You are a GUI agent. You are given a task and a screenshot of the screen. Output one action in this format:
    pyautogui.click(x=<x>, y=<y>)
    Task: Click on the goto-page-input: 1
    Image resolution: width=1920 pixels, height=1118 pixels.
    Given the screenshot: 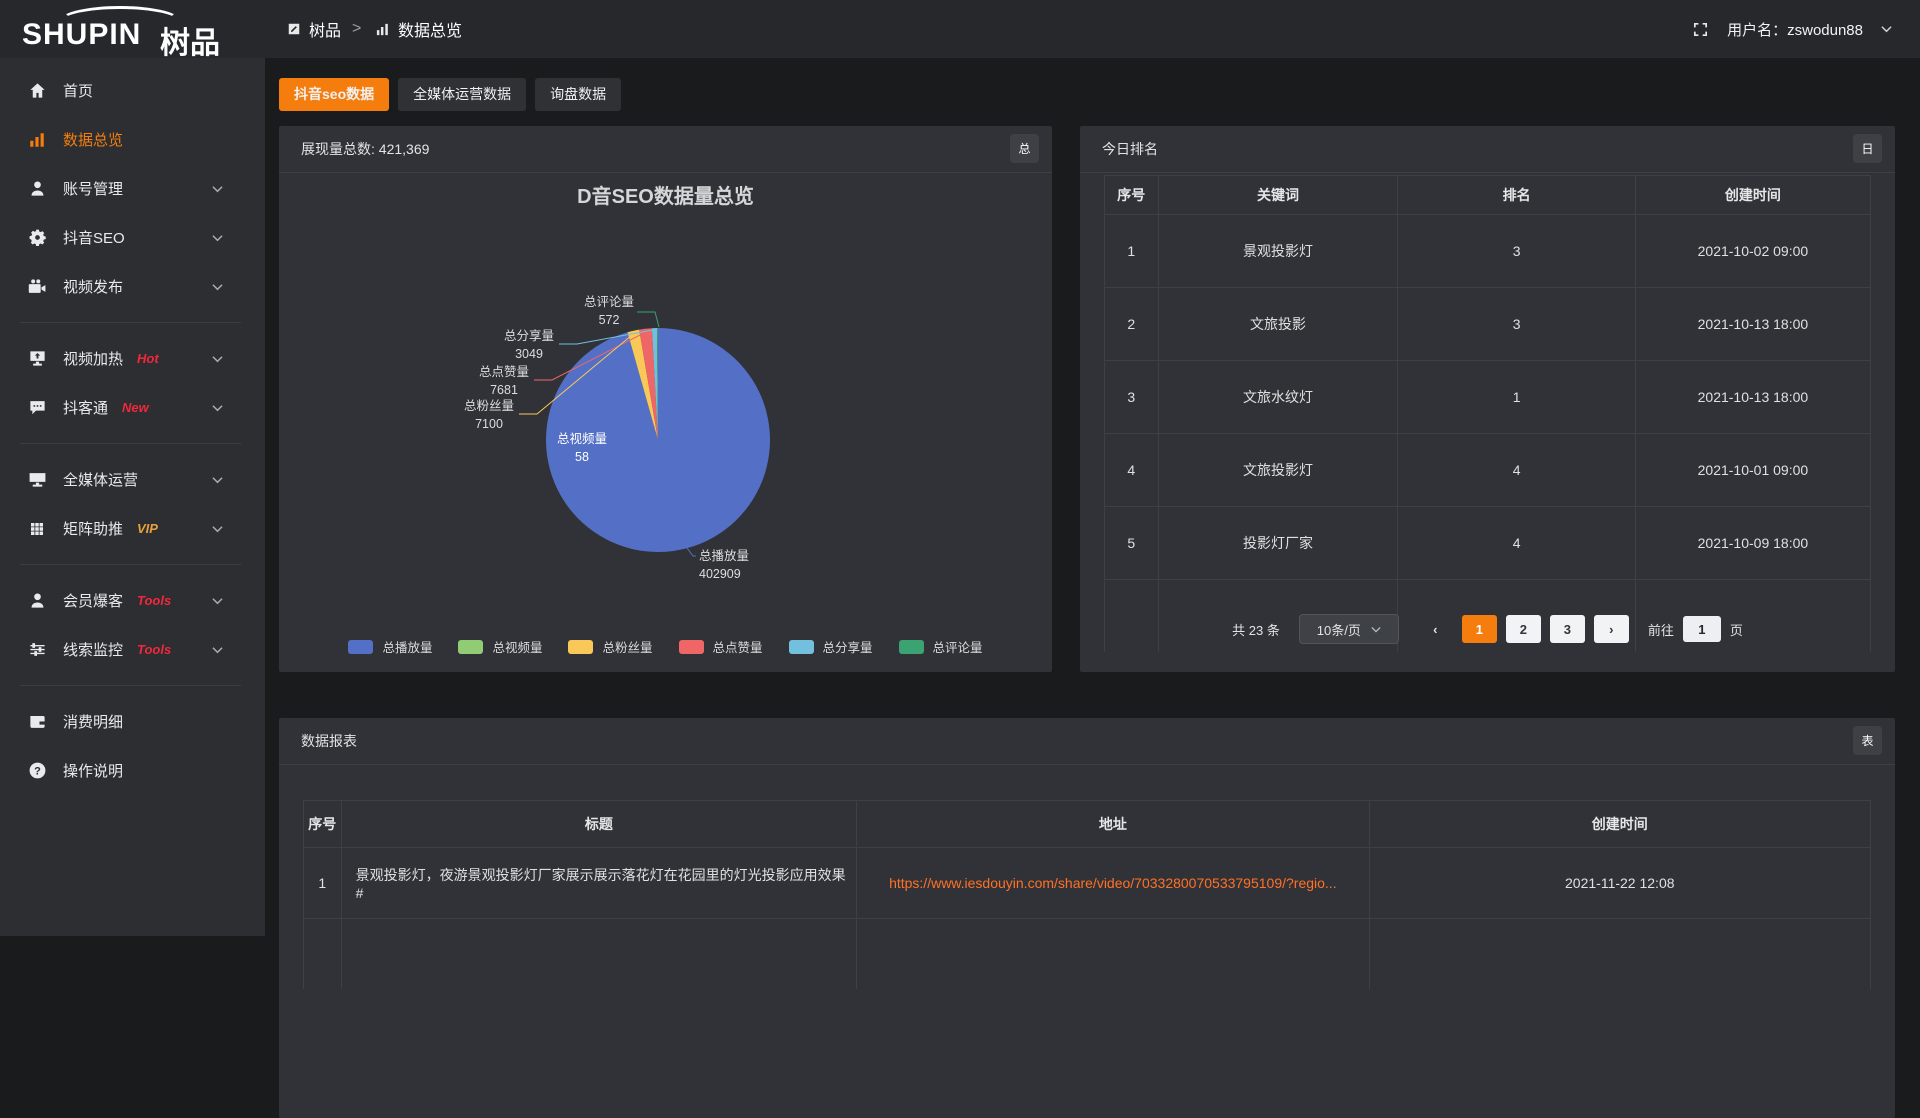 What is the action you would take?
    pyautogui.click(x=1701, y=629)
    